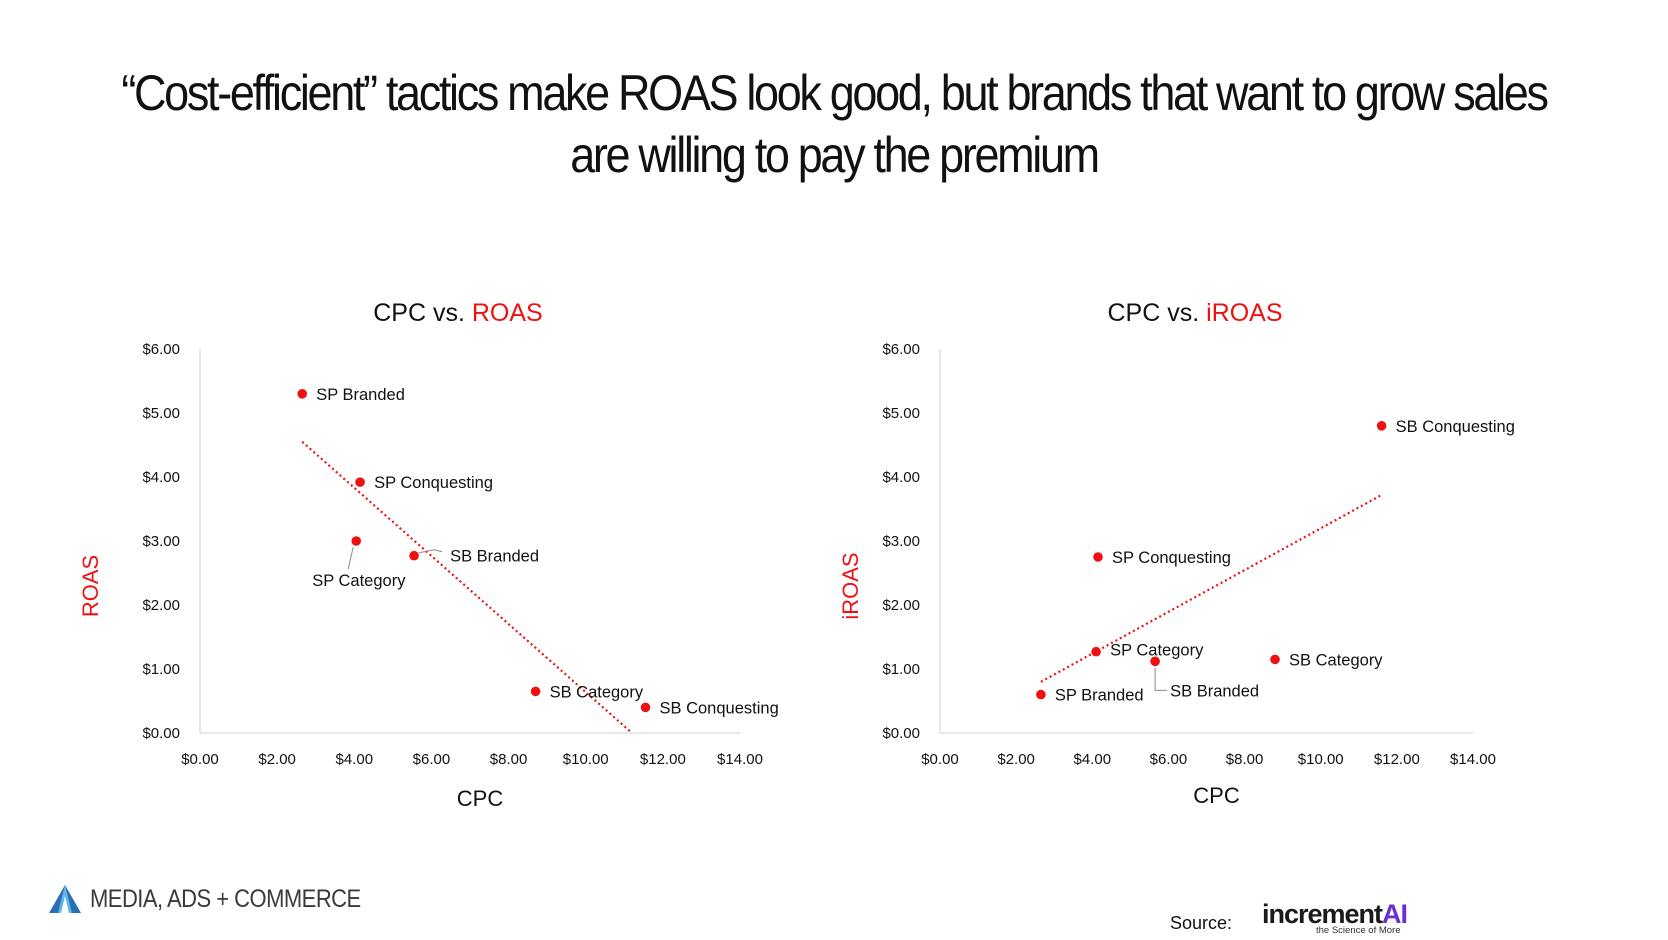  I want to click on roas-chart-title-prefix: CPC vs., so click(422, 313).